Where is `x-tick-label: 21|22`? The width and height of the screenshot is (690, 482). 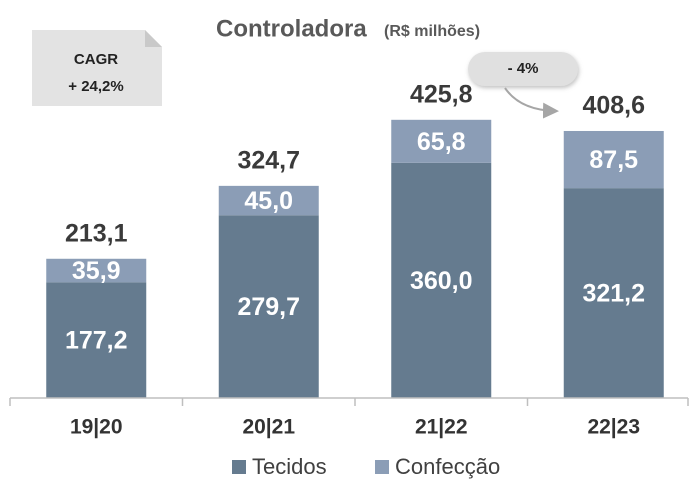
x-tick-label: 21|22 is located at coordinates (441, 427).